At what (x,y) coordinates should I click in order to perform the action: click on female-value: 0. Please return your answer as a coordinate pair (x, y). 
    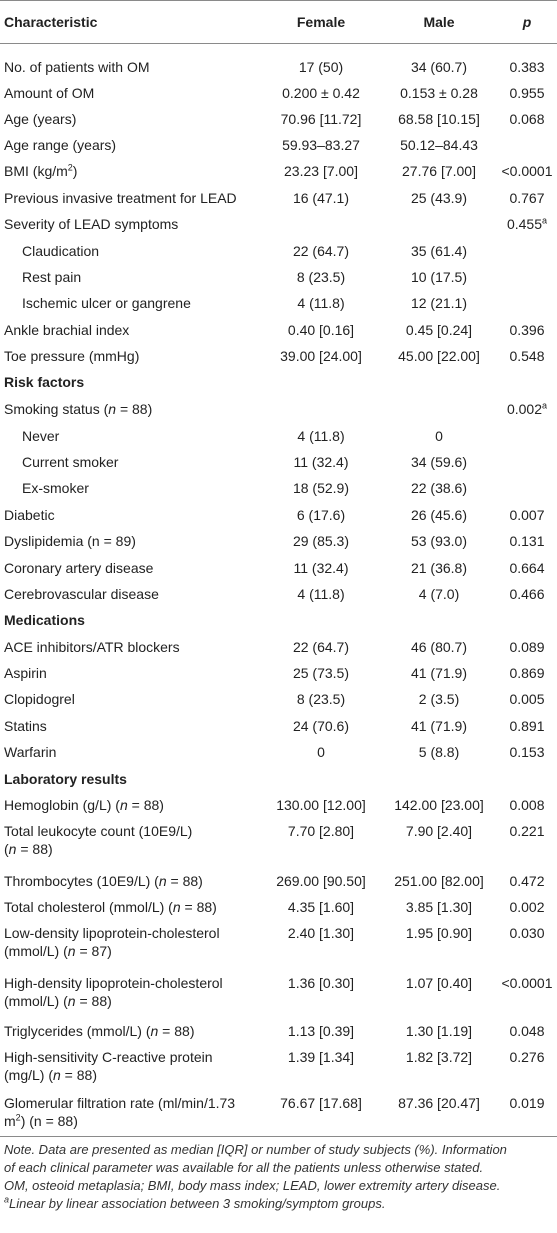
    Looking at the image, I should click on (321, 752).